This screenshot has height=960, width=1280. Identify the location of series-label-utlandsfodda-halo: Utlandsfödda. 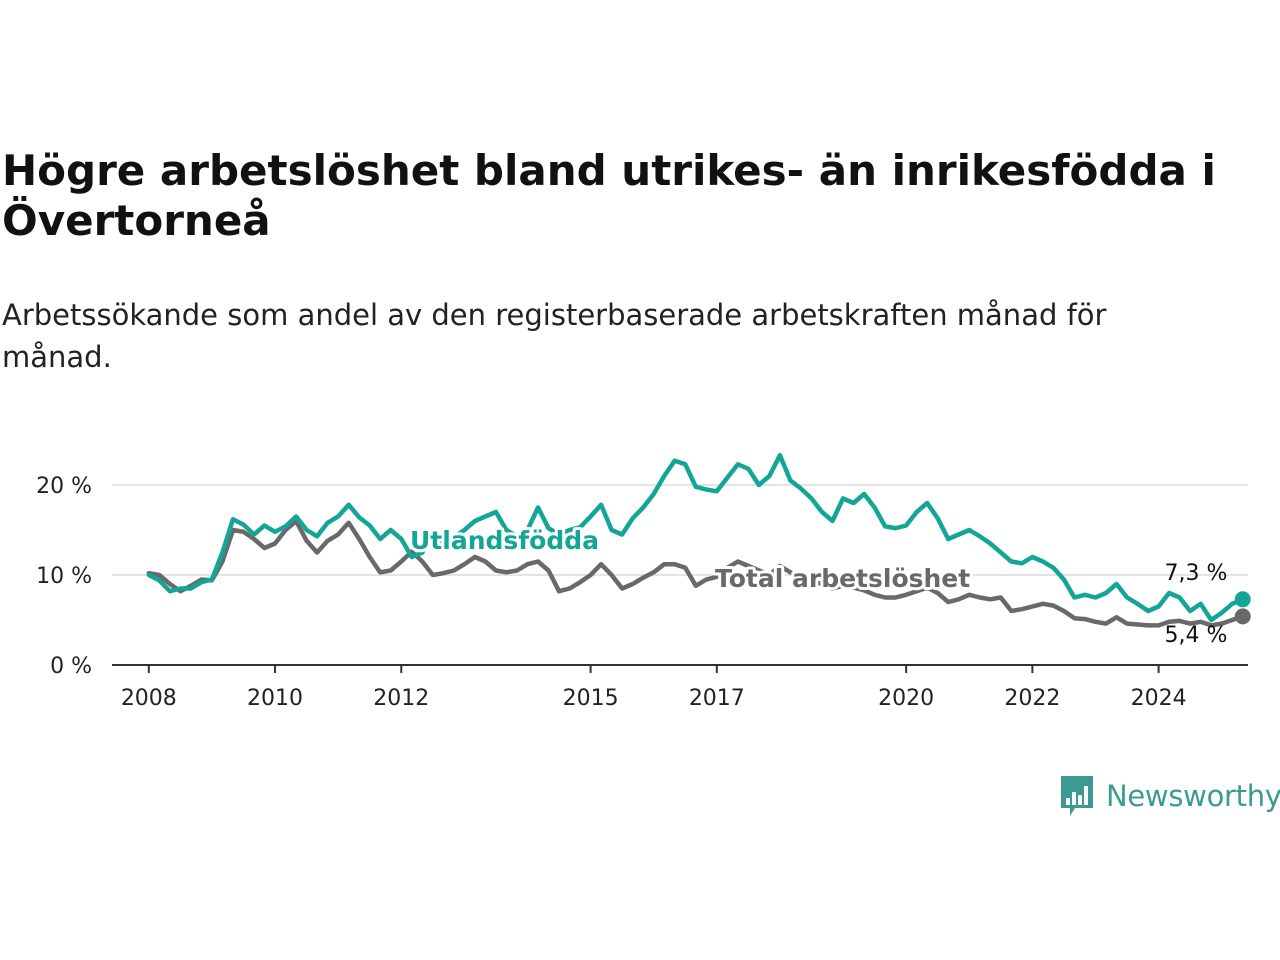
(504, 540).